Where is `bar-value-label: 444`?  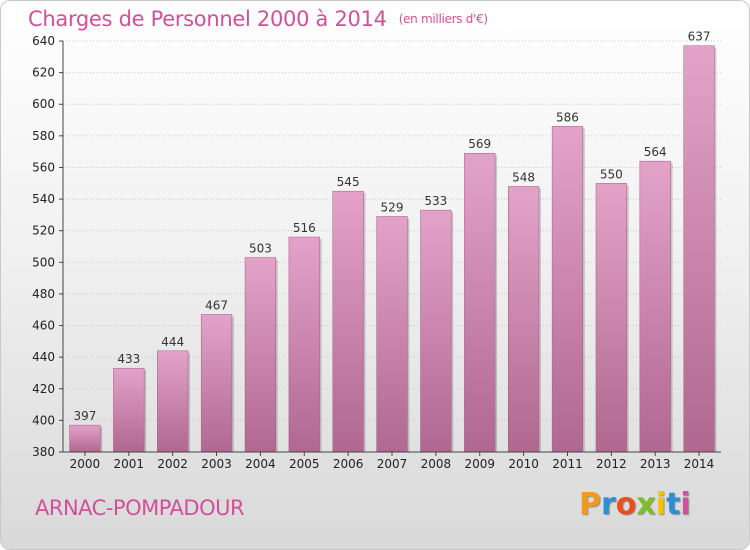
bar-value-label: 444 is located at coordinates (172, 342).